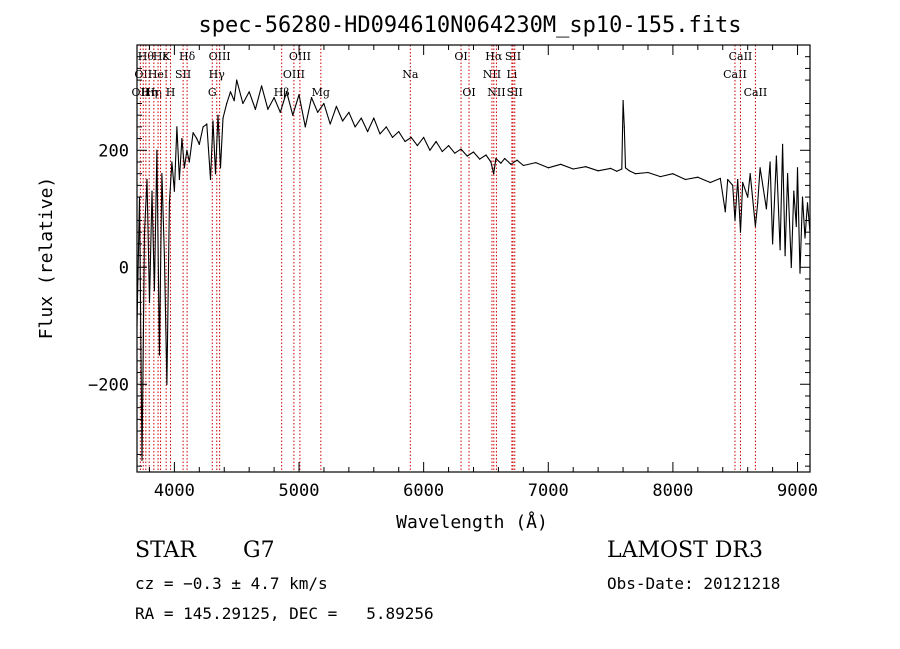 Image resolution: width=900 pixels, height=649 pixels. What do you see at coordinates (300, 56) in the screenshot?
I see `line-marker-label: OIII` at bounding box center [300, 56].